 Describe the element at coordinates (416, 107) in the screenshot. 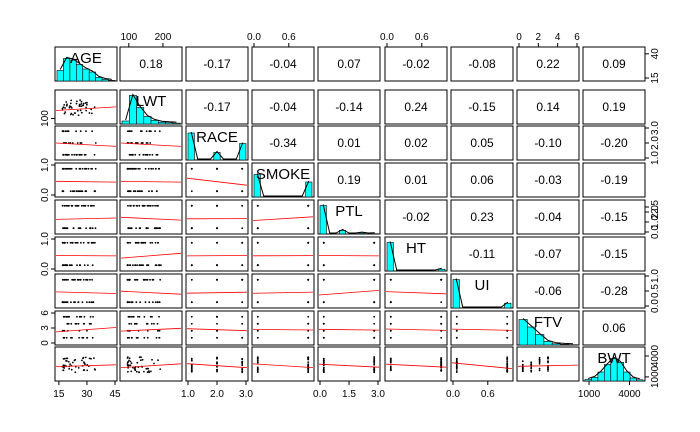

I see `panel-lwt-ht: 0.24` at that location.